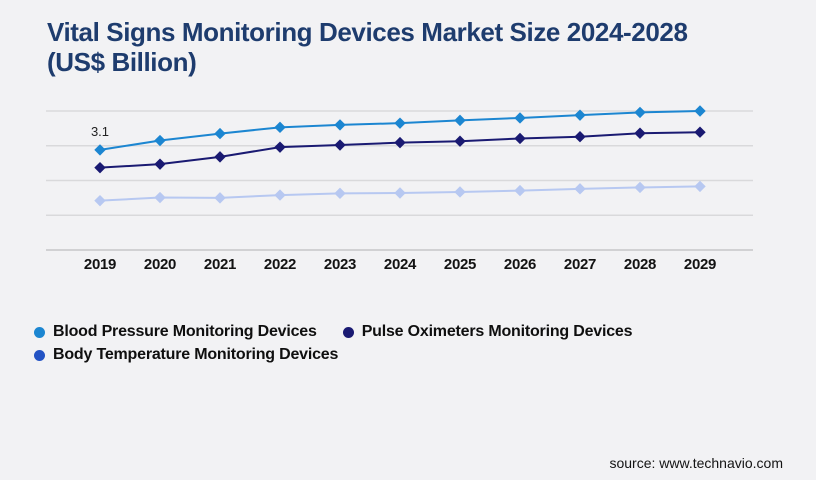 The image size is (816, 480). What do you see at coordinates (520, 190) in the screenshot?
I see `data-point-2-2026` at bounding box center [520, 190].